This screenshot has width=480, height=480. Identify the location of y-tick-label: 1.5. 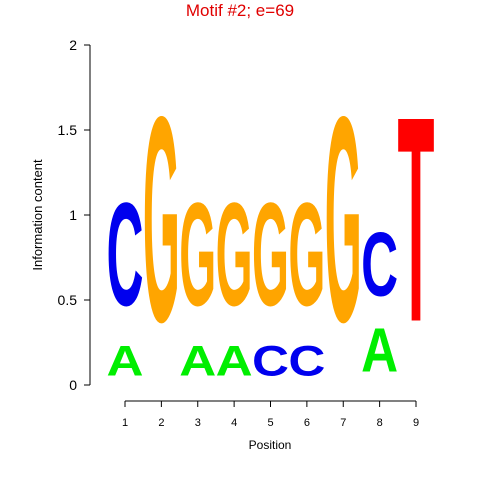
(68, 130).